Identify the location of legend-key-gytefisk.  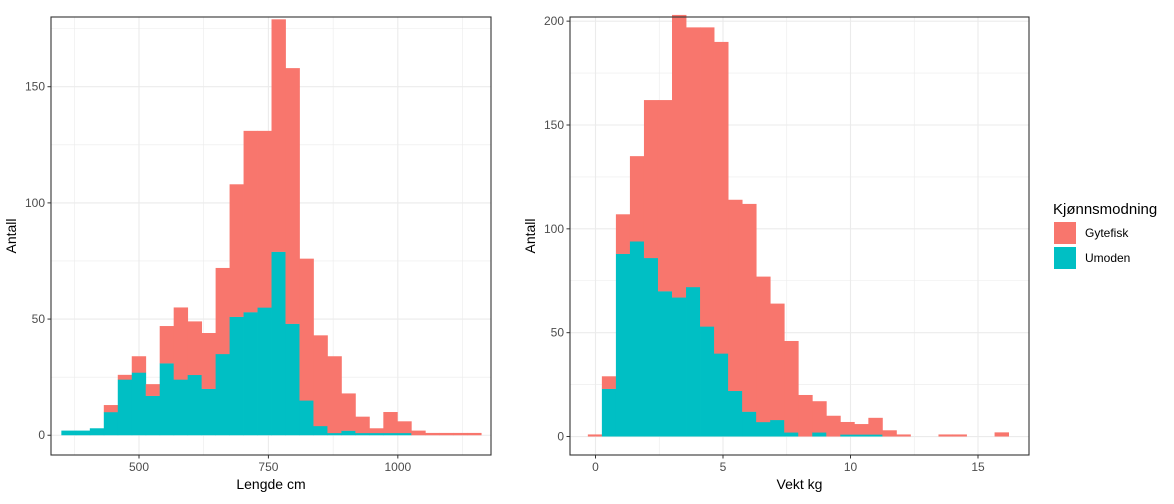
(1065, 233).